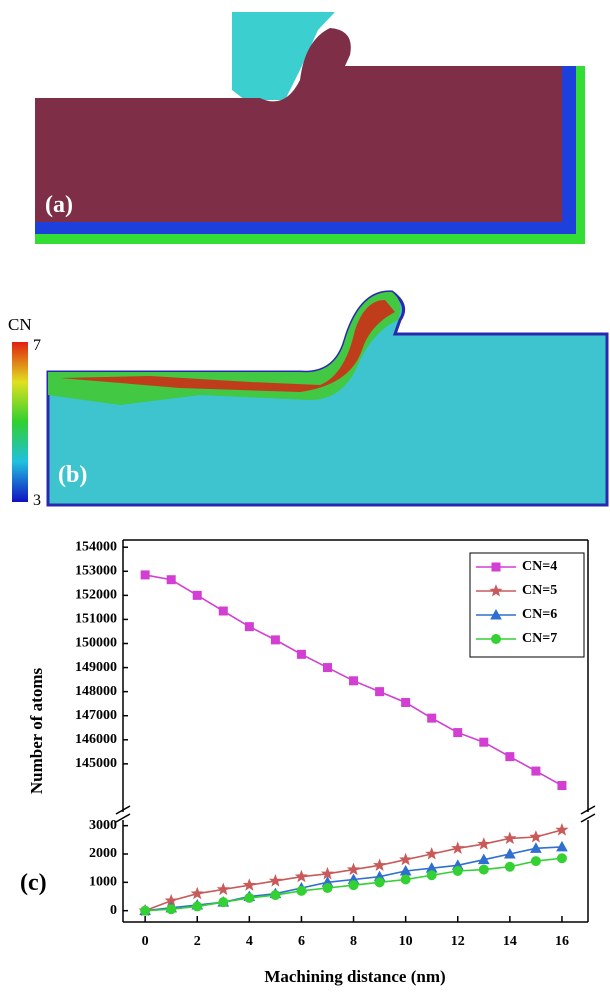 This screenshot has width=610, height=994. I want to click on y-tick-label: 0, so click(113, 910).